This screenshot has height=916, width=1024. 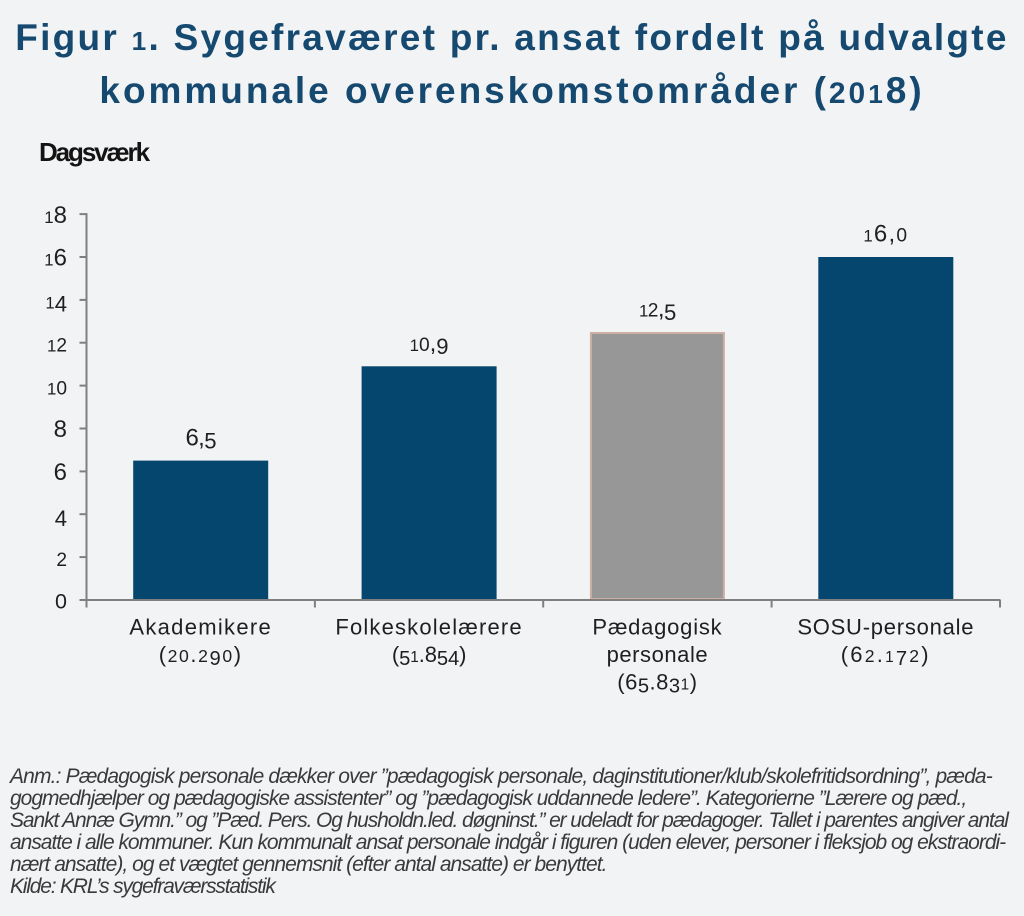 I want to click on svg-text: 10, so click(x=57, y=388).